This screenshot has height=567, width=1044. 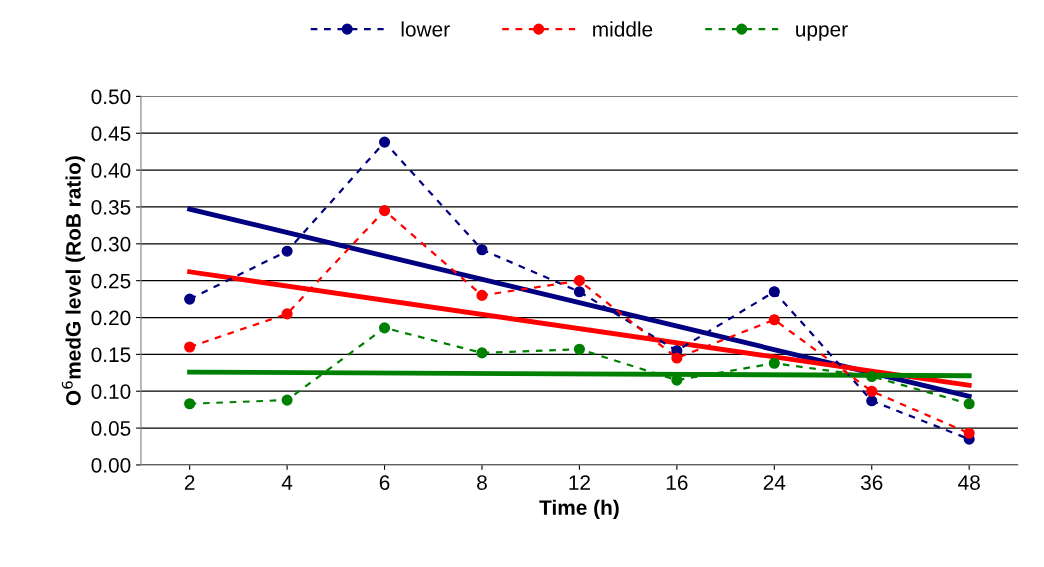 What do you see at coordinates (623, 29) in the screenshot?
I see `legend-label: middle` at bounding box center [623, 29].